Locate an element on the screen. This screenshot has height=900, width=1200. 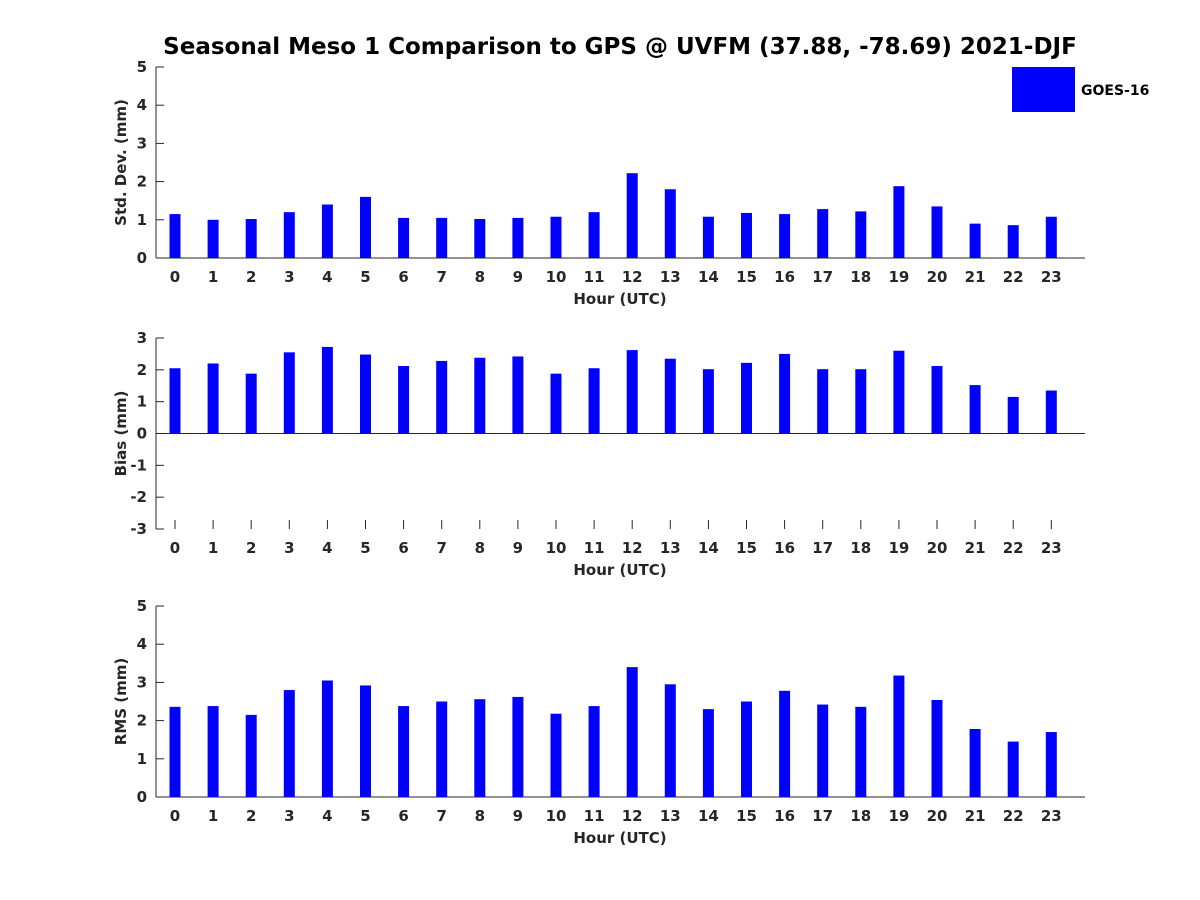
bias-x-tick-label: 13 is located at coordinates (670, 548).